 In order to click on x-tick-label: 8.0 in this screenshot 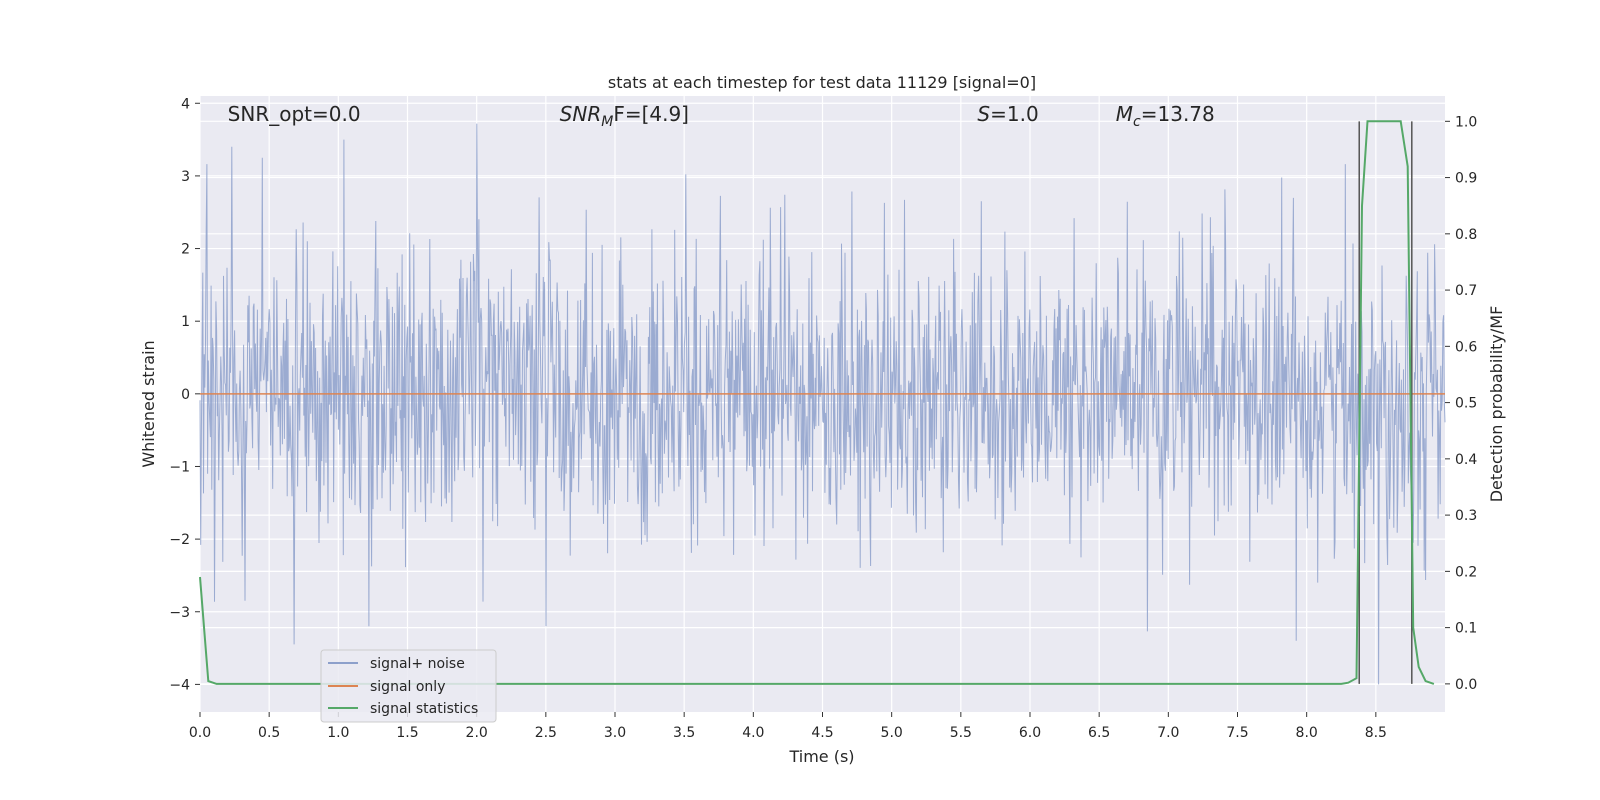, I will do `click(1307, 733)`.